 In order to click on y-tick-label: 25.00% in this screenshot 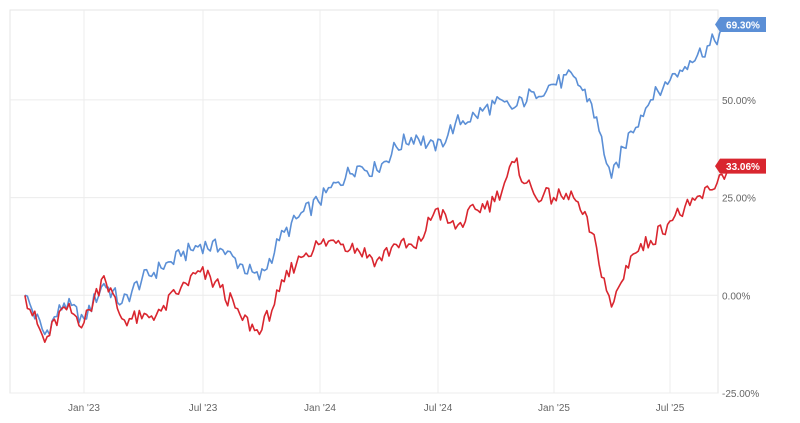, I will do `click(739, 199)`.